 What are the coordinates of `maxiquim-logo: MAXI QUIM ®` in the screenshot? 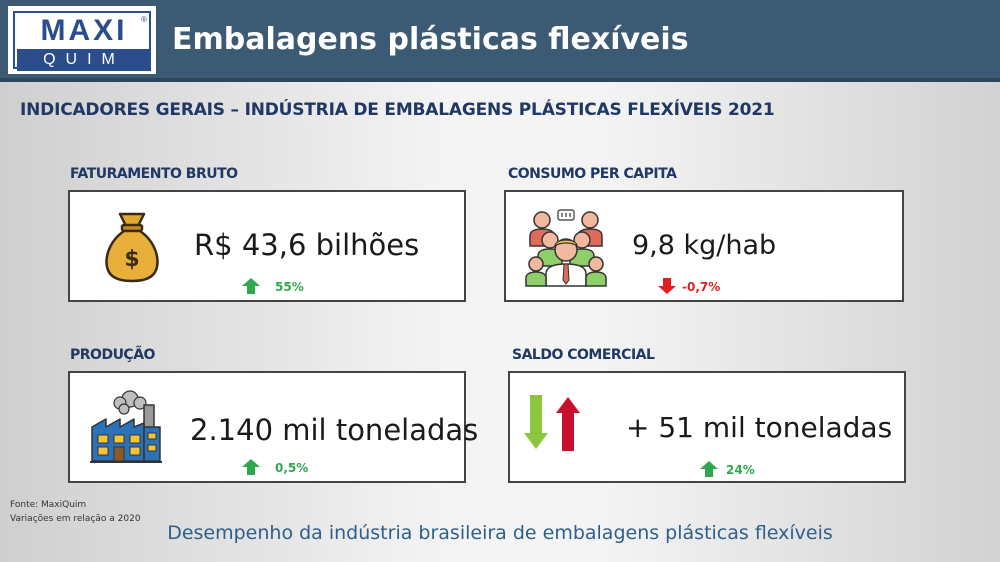 It's located at (82, 40).